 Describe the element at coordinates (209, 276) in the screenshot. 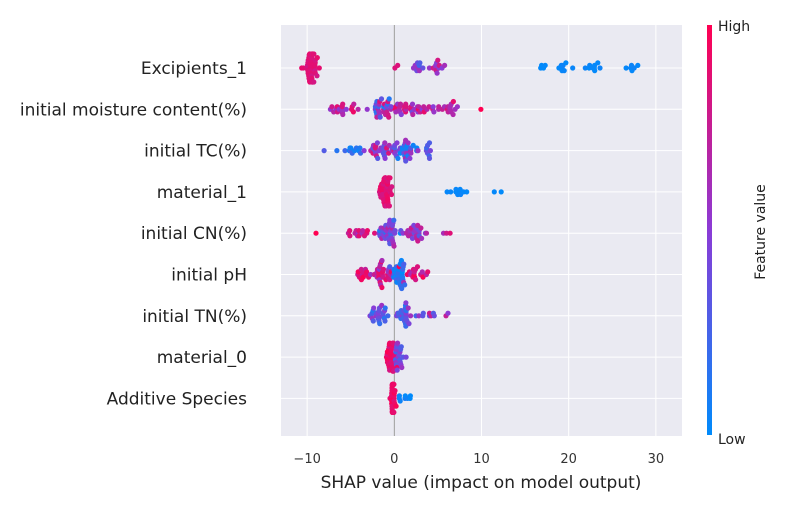

I see `feature-label-5: initial pH` at that location.